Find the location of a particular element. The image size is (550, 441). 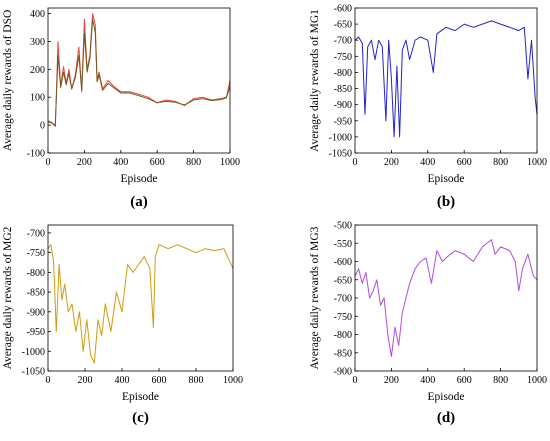

y-tick-label: 0 is located at coordinates (42, 126).